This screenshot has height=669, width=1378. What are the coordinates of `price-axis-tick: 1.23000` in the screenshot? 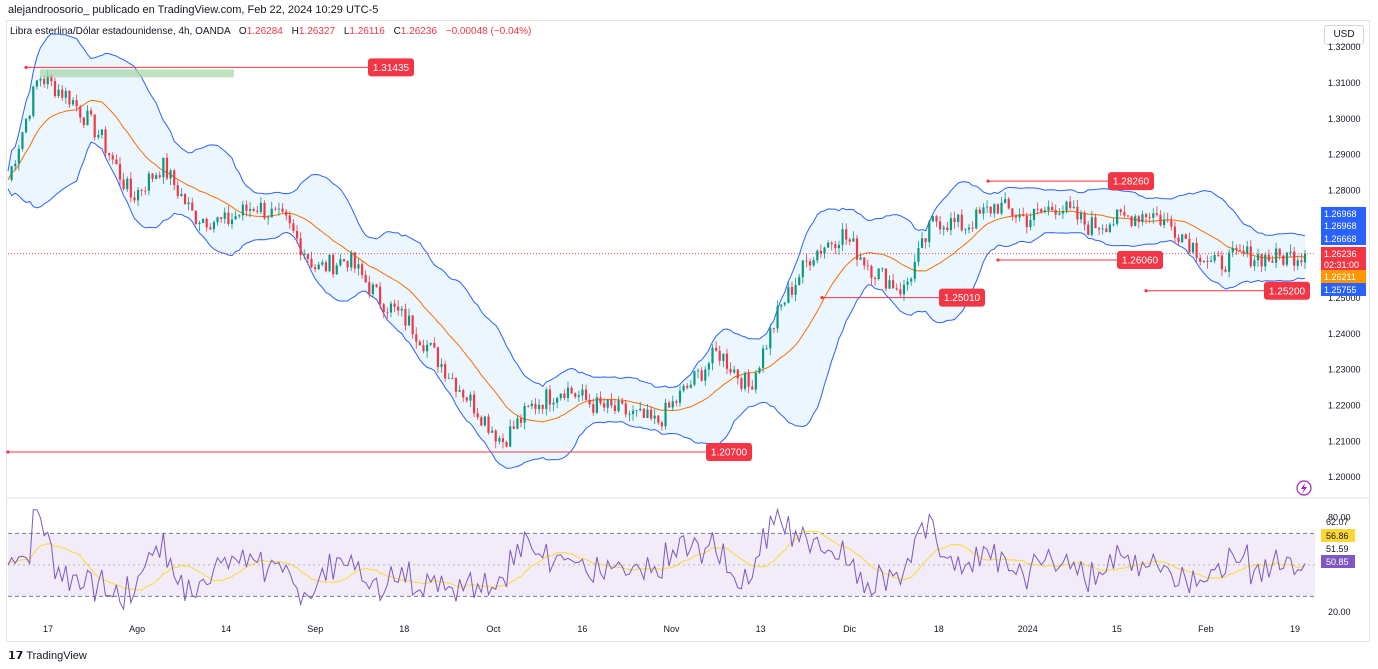 It's located at (1344, 370).